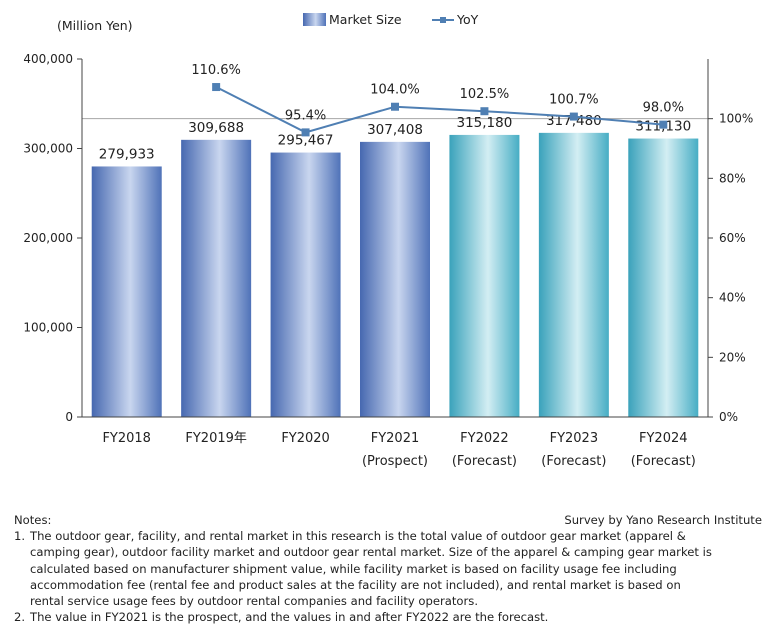 This screenshot has height=630, width=765. I want to click on y-right-tick-label: 20%, so click(732, 357).